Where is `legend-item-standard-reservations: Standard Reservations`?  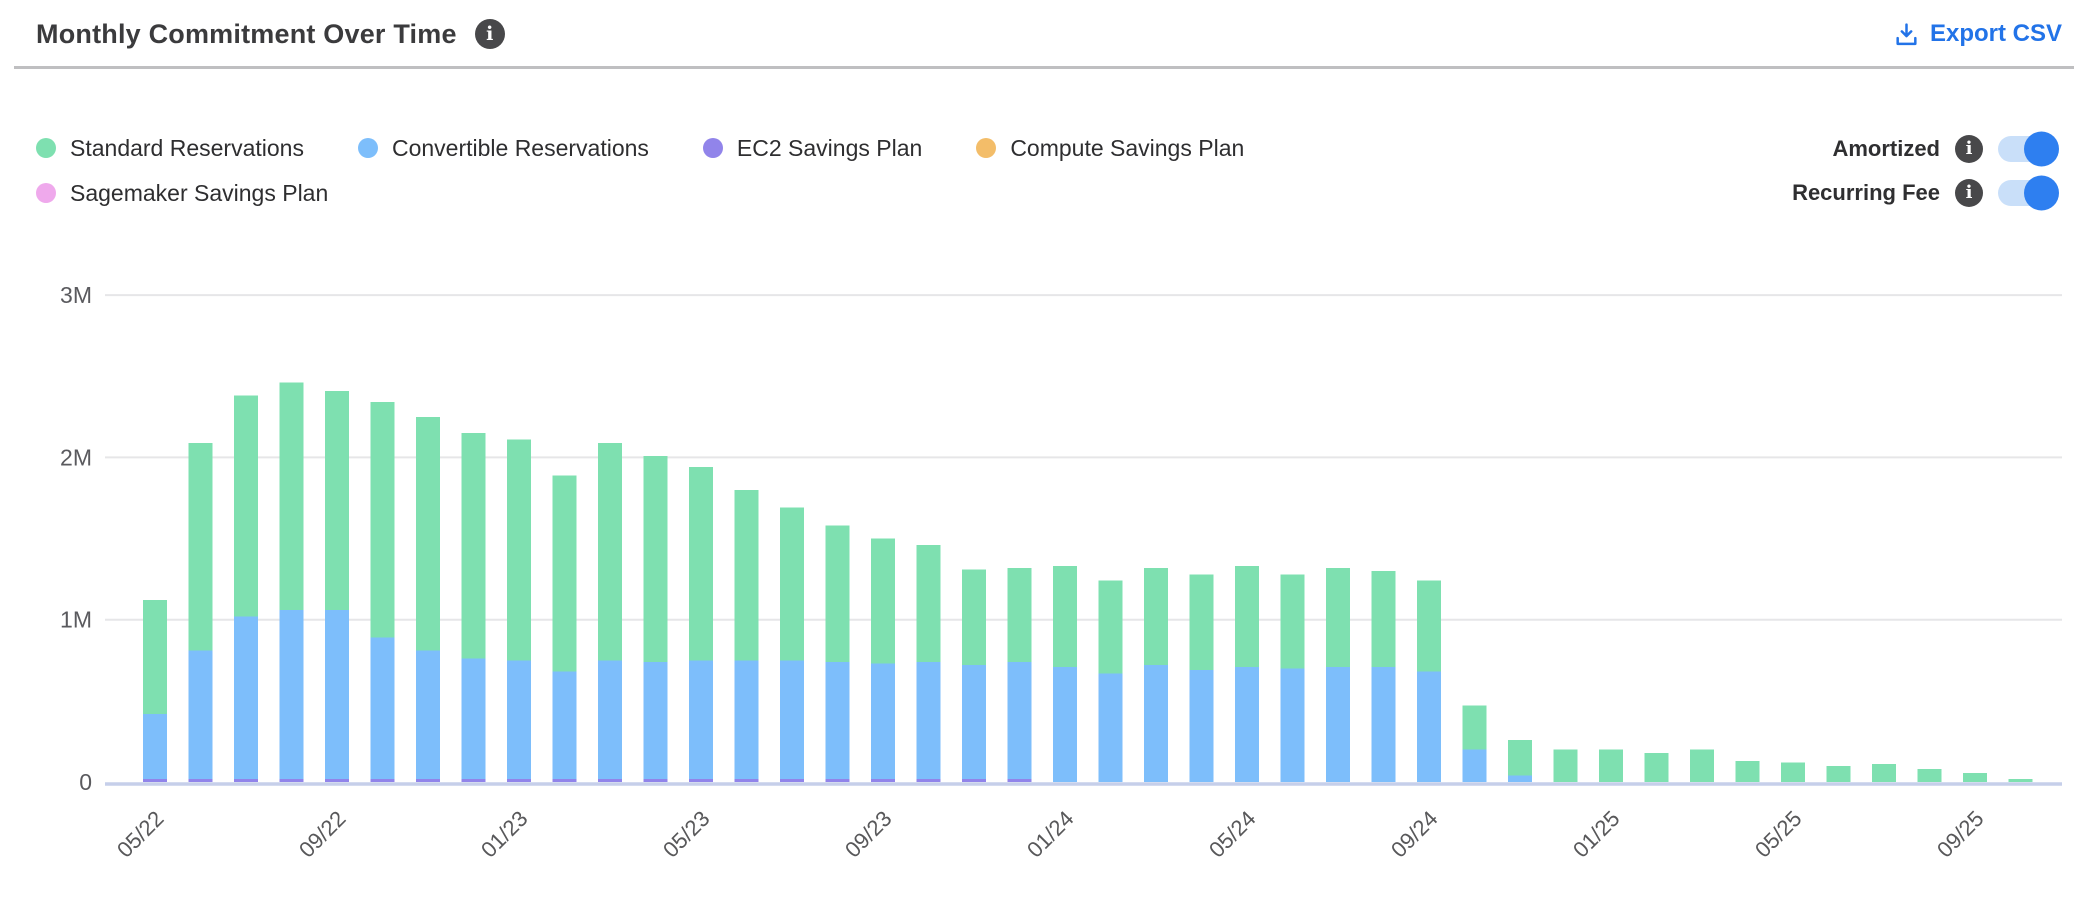 legend-item-standard-reservations: Standard Reservations is located at coordinates (170, 148).